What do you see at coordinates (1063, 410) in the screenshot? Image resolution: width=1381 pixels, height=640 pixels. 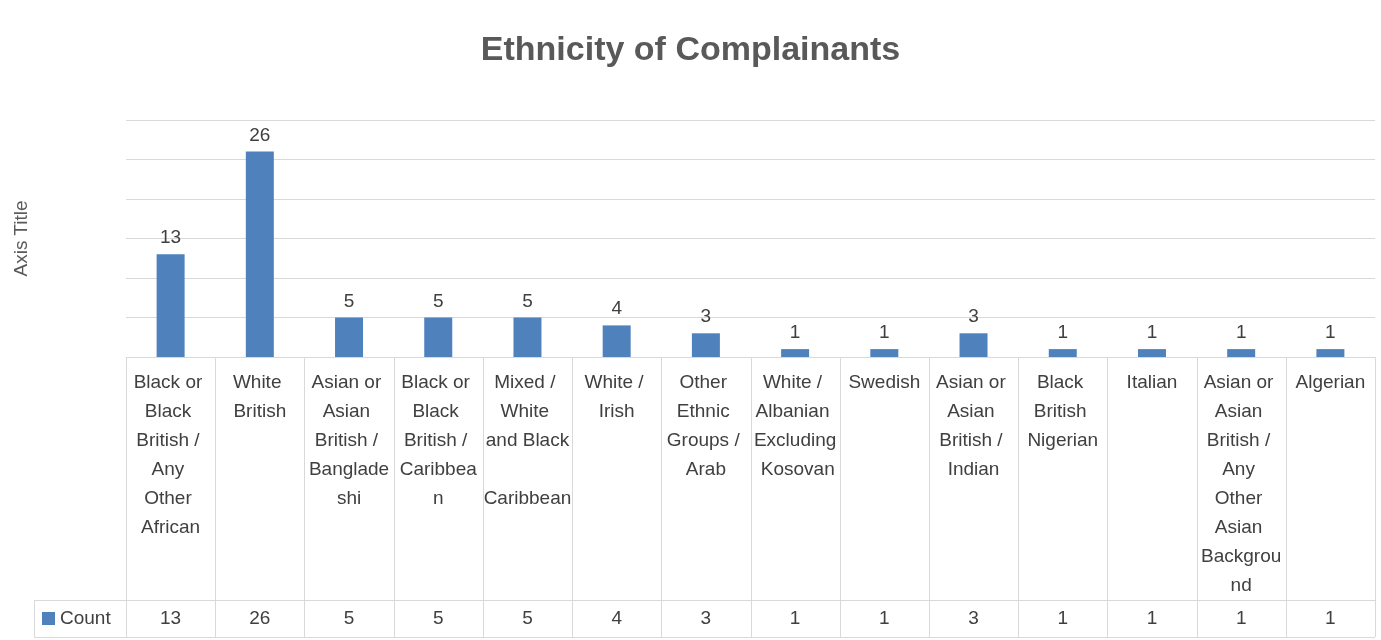 I see `x-tick-label: Black British Nigerian` at bounding box center [1063, 410].